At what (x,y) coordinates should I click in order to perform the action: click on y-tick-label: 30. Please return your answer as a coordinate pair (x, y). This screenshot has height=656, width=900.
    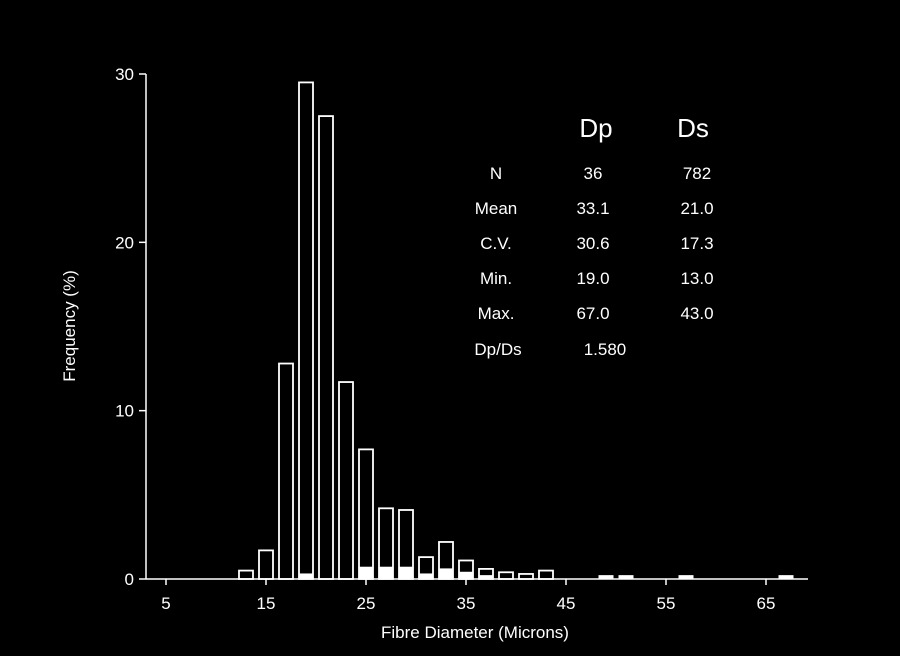
    Looking at the image, I should click on (124, 74).